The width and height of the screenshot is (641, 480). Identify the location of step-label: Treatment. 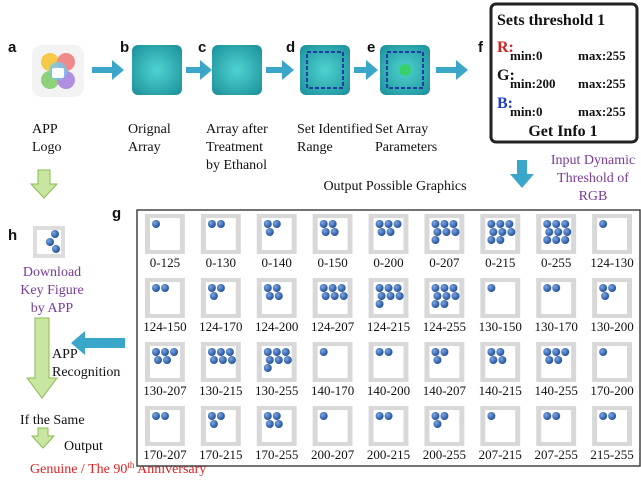
(234, 147).